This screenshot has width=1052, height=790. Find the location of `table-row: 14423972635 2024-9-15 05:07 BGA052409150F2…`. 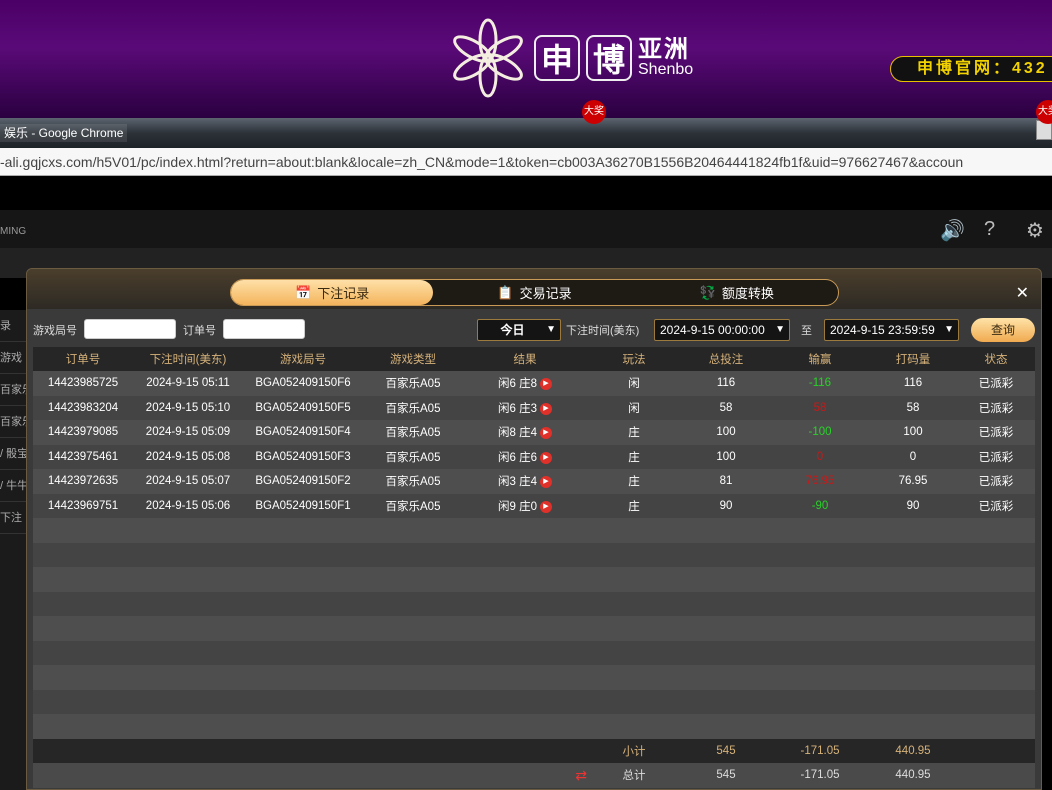

table-row: 14423972635 2024-9-15 05:07 BGA052409150F2… is located at coordinates (534, 481).